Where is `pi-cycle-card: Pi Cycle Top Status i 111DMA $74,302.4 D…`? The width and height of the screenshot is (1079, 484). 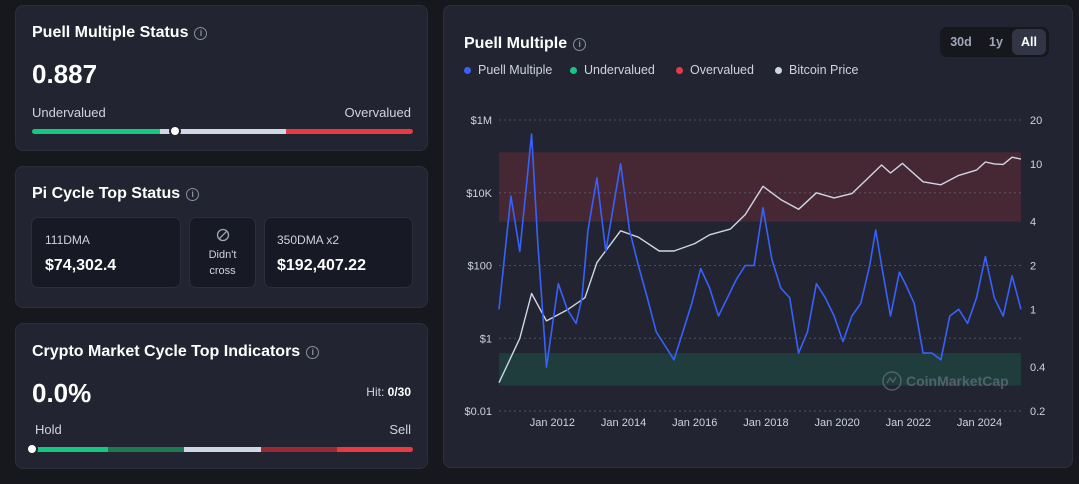
pi-cycle-card: Pi Cycle Top Status i 111DMA $74,302.4 D… is located at coordinates (221, 237).